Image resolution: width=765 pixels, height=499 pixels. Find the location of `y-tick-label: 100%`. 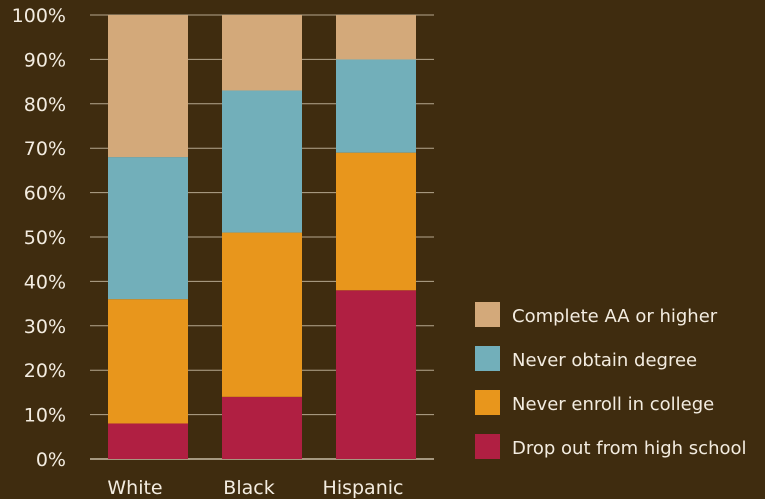

y-tick-label: 100% is located at coordinates (39, 16).